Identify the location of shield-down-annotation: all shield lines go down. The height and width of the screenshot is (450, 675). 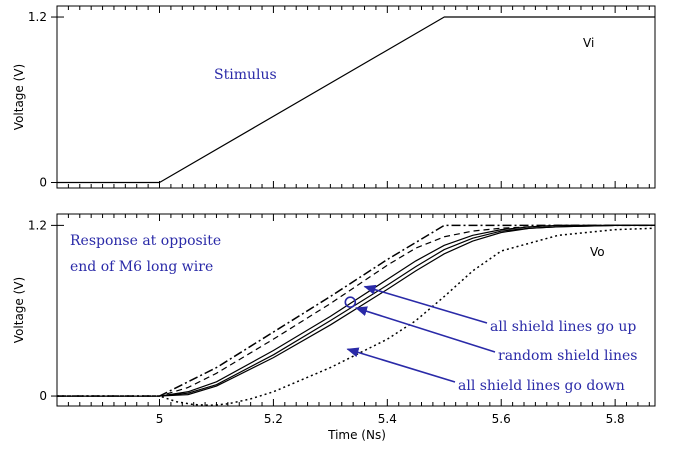
(541, 386).